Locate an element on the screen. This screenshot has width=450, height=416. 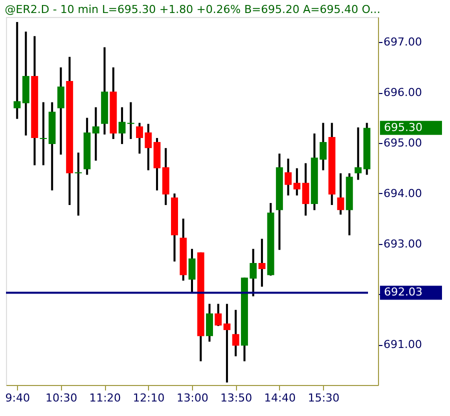
x-tick-label: 14:40 is located at coordinates (280, 398).